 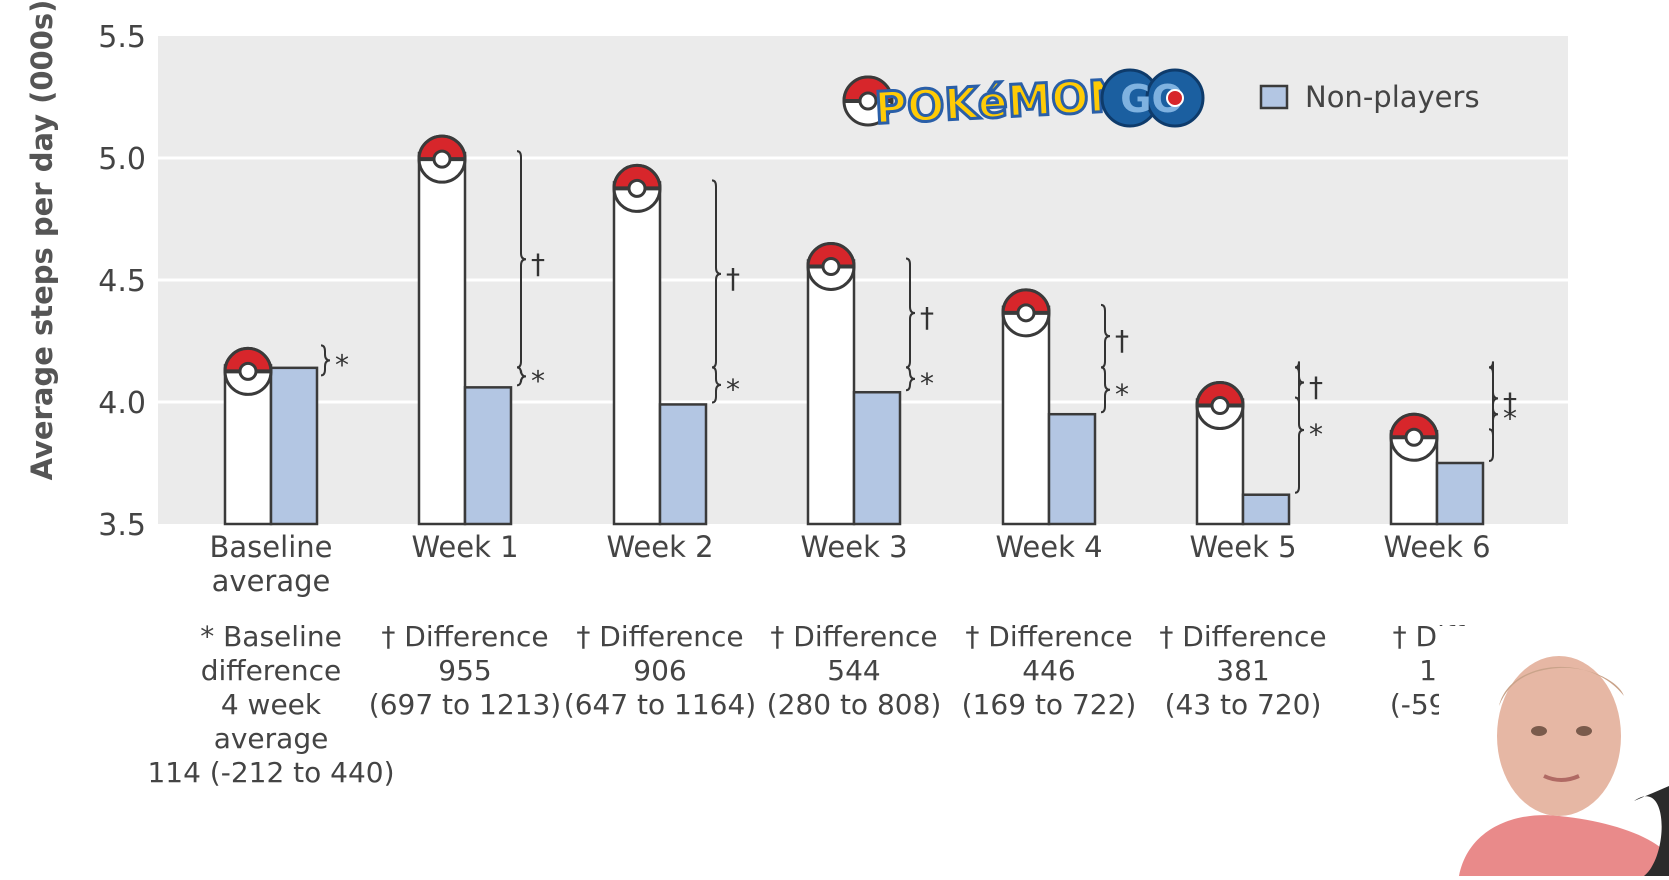 I want to click on annotation-line: (647 to 1164), so click(x=660, y=704).